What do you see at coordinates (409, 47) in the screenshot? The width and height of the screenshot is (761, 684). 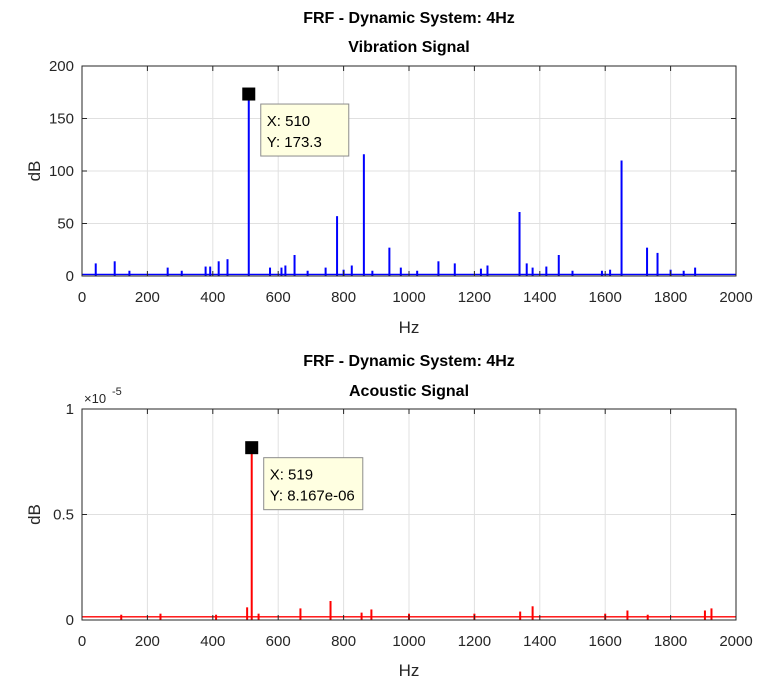 I see `chart-subtitle: Vibration Signal` at bounding box center [409, 47].